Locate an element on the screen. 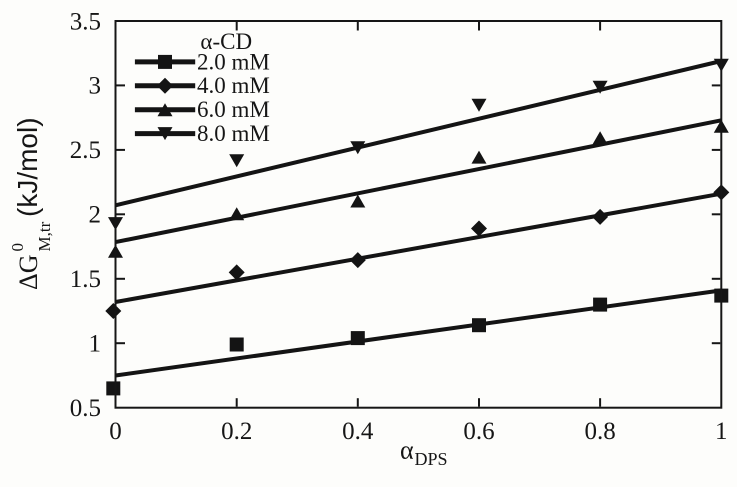 This screenshot has height=487, width=737. svg-text: α-CD is located at coordinates (226, 41).